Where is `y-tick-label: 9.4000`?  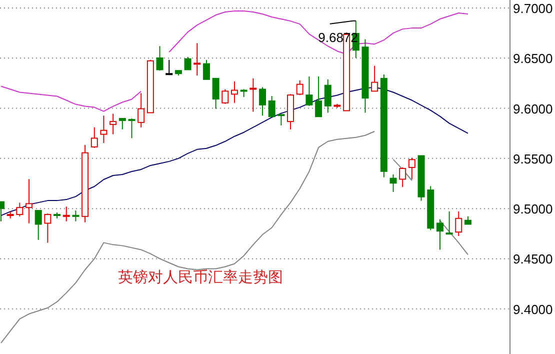
y-tick-label: 9.4000 is located at coordinates (533, 309).